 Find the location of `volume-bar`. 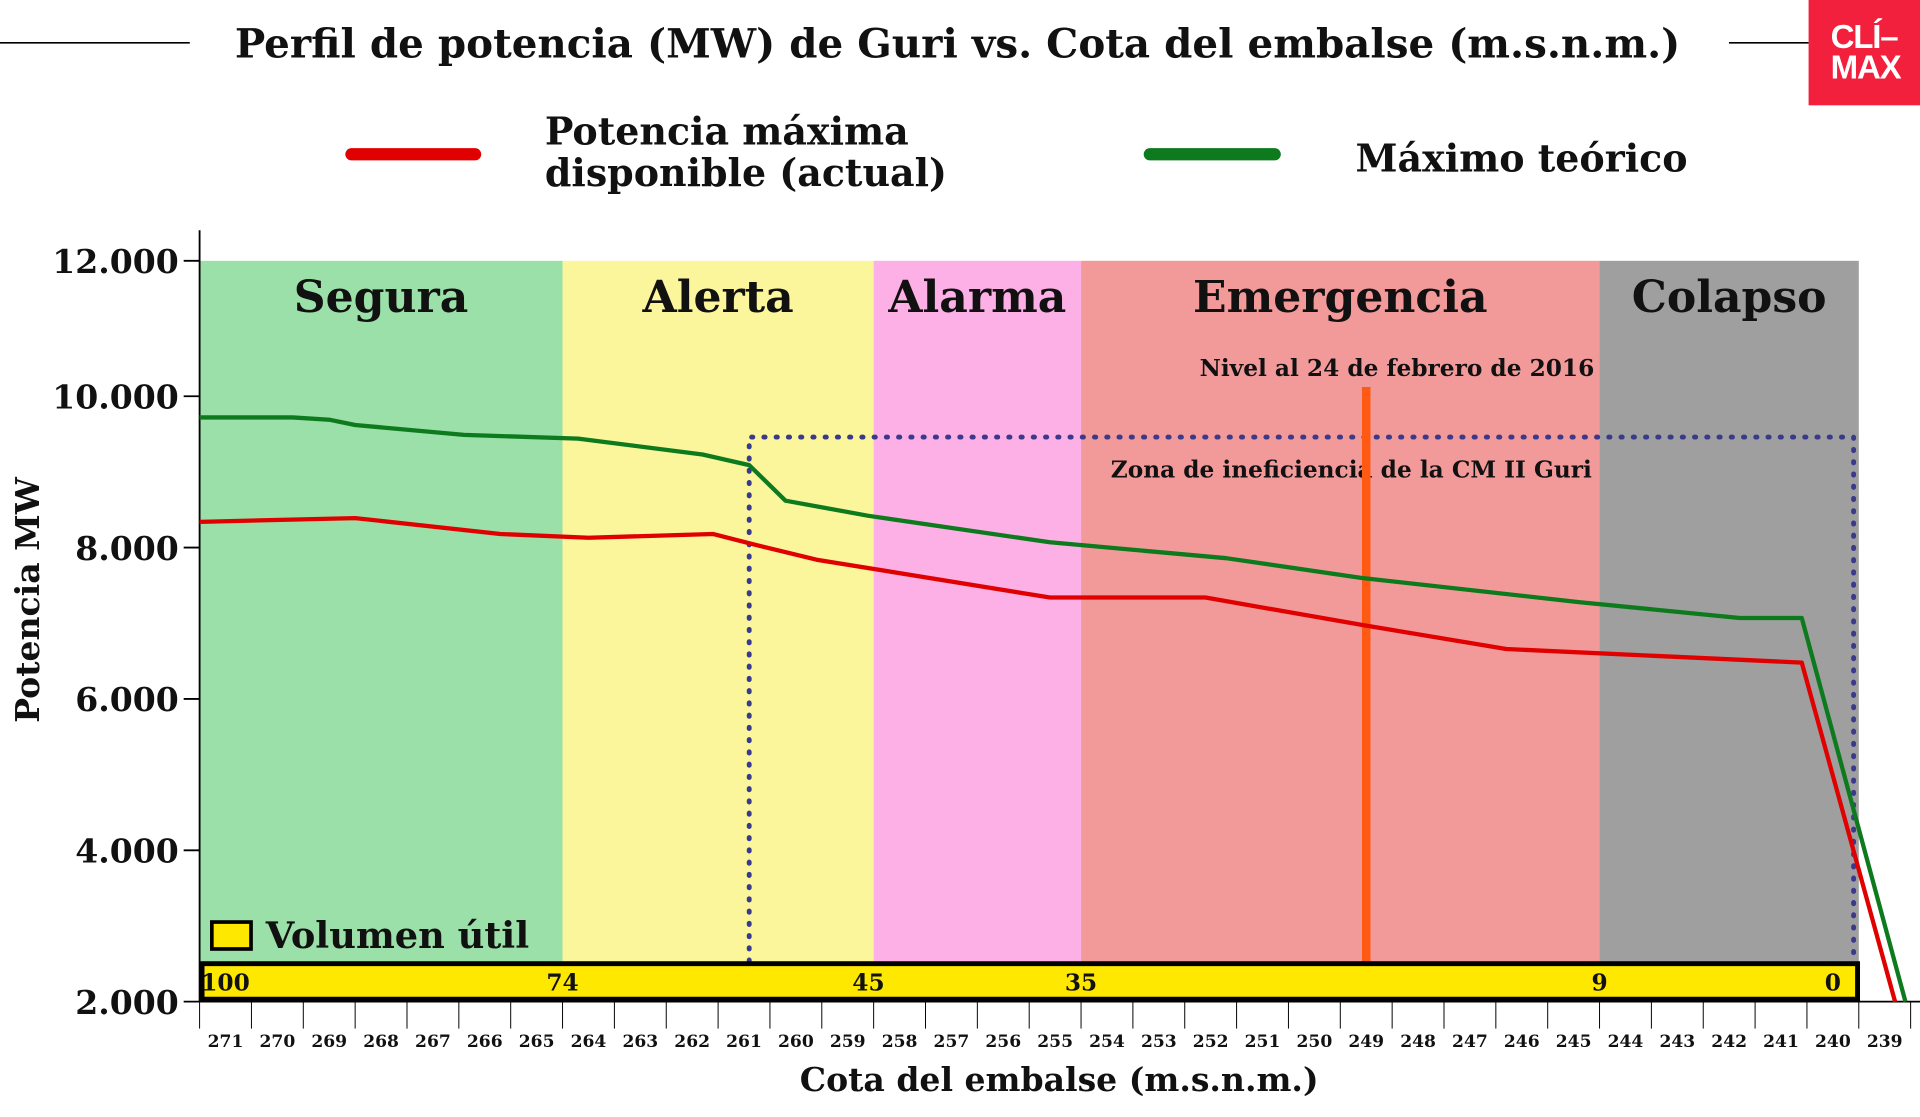

volume-bar is located at coordinates (1030, 981).